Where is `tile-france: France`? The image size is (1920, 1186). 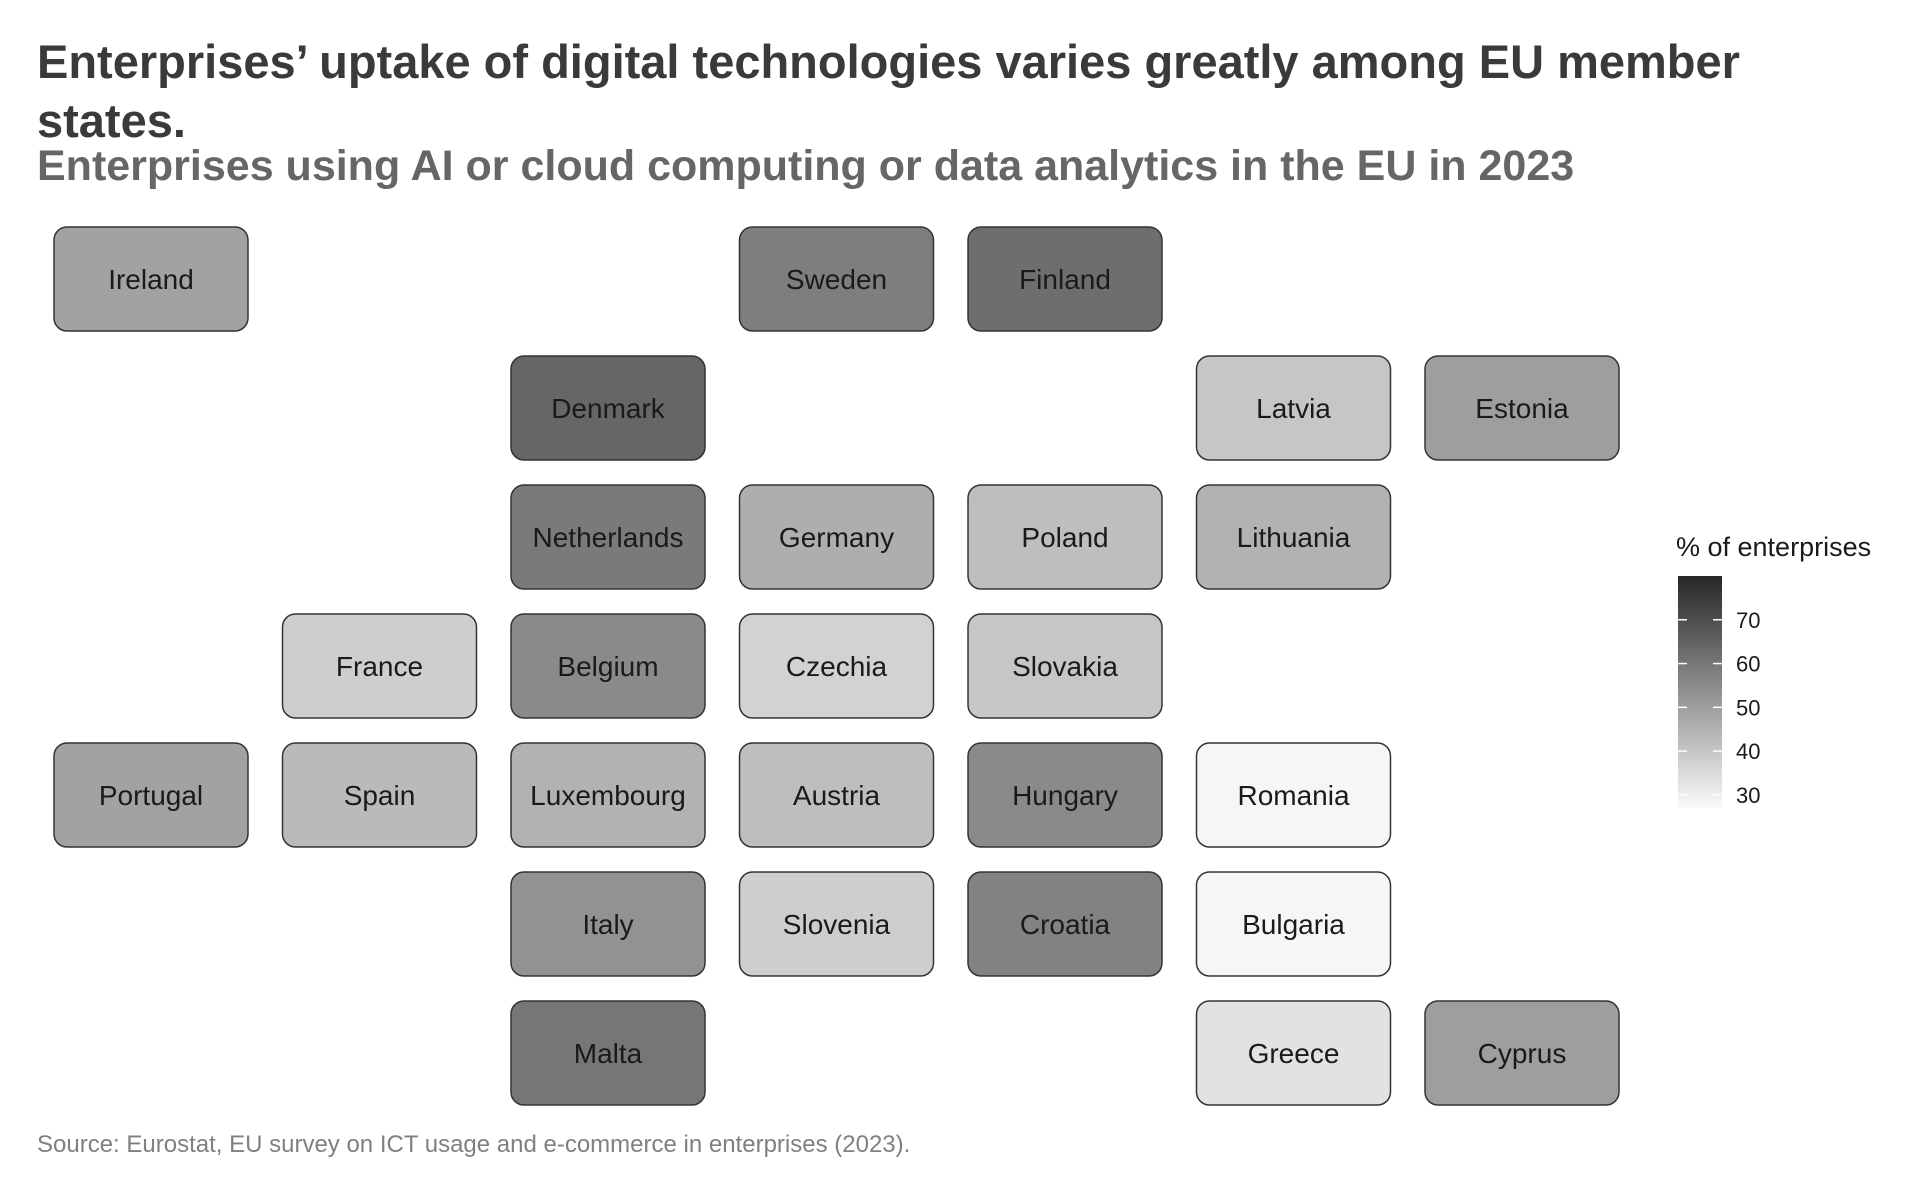 tile-france: France is located at coordinates (379, 666).